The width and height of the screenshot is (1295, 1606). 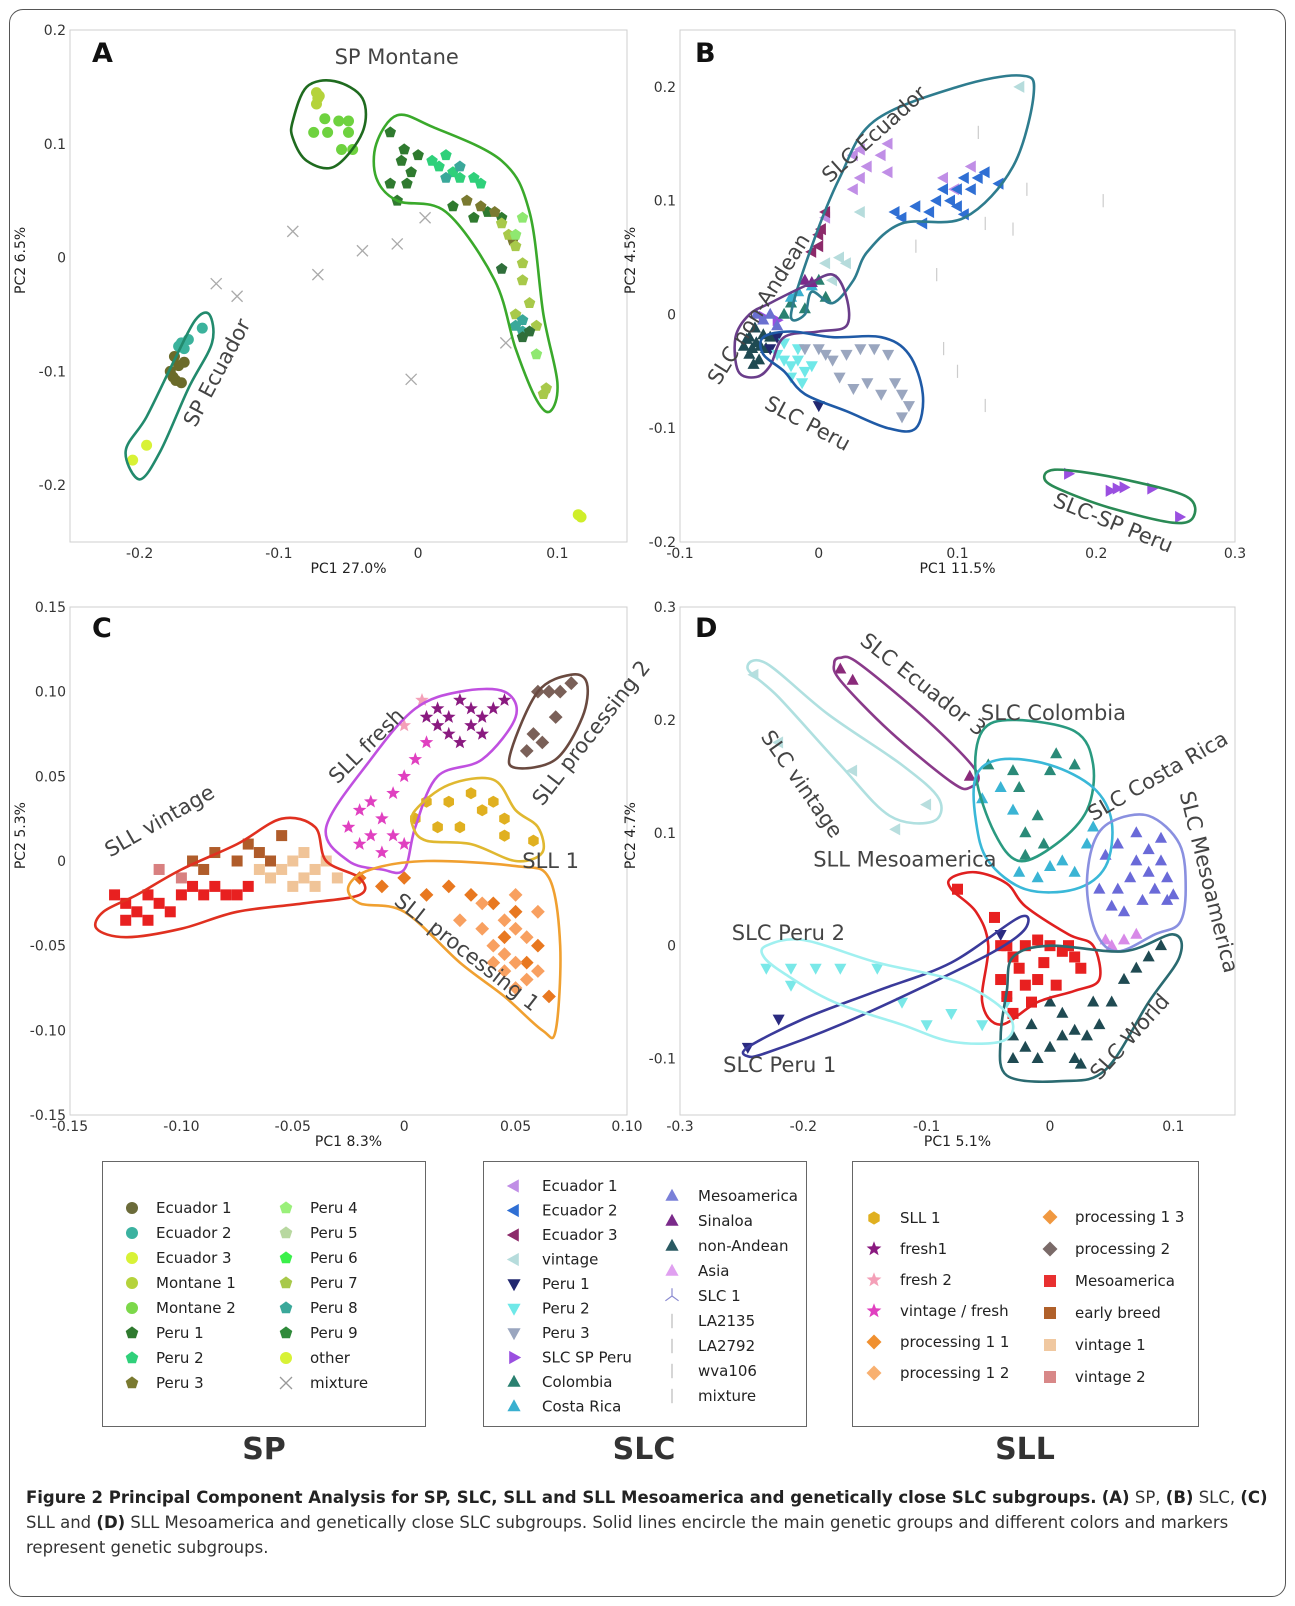 What do you see at coordinates (626, 1127) in the screenshot?
I see `panel-c-xtick-label: 0.10` at bounding box center [626, 1127].